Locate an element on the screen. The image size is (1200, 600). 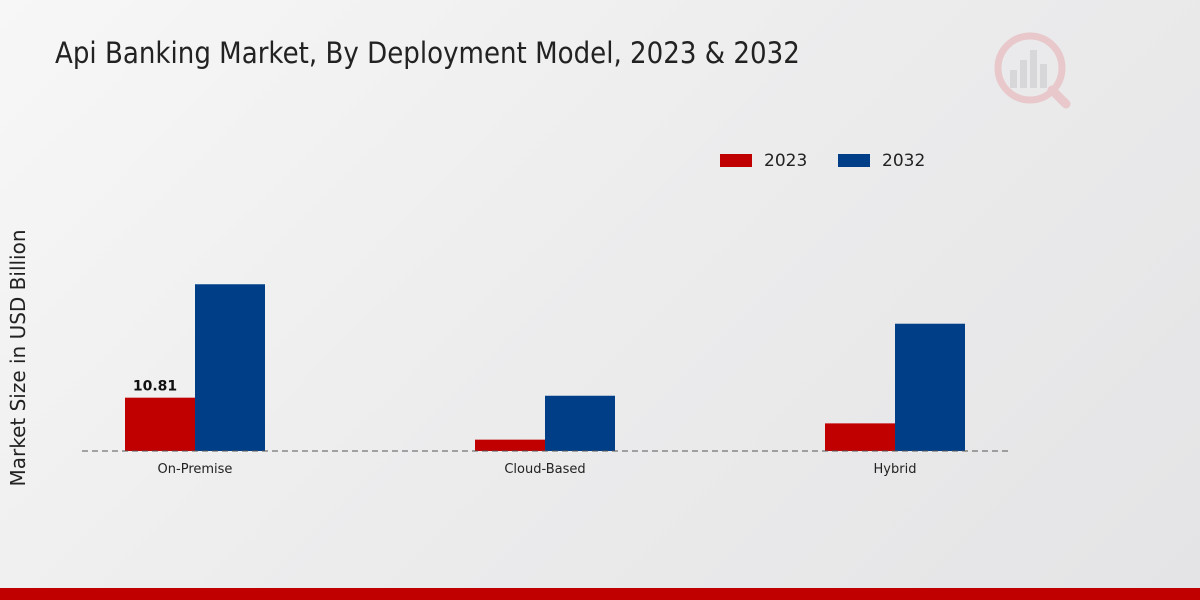
x-tick-label-on-premise: On-Premise is located at coordinates (195, 469).